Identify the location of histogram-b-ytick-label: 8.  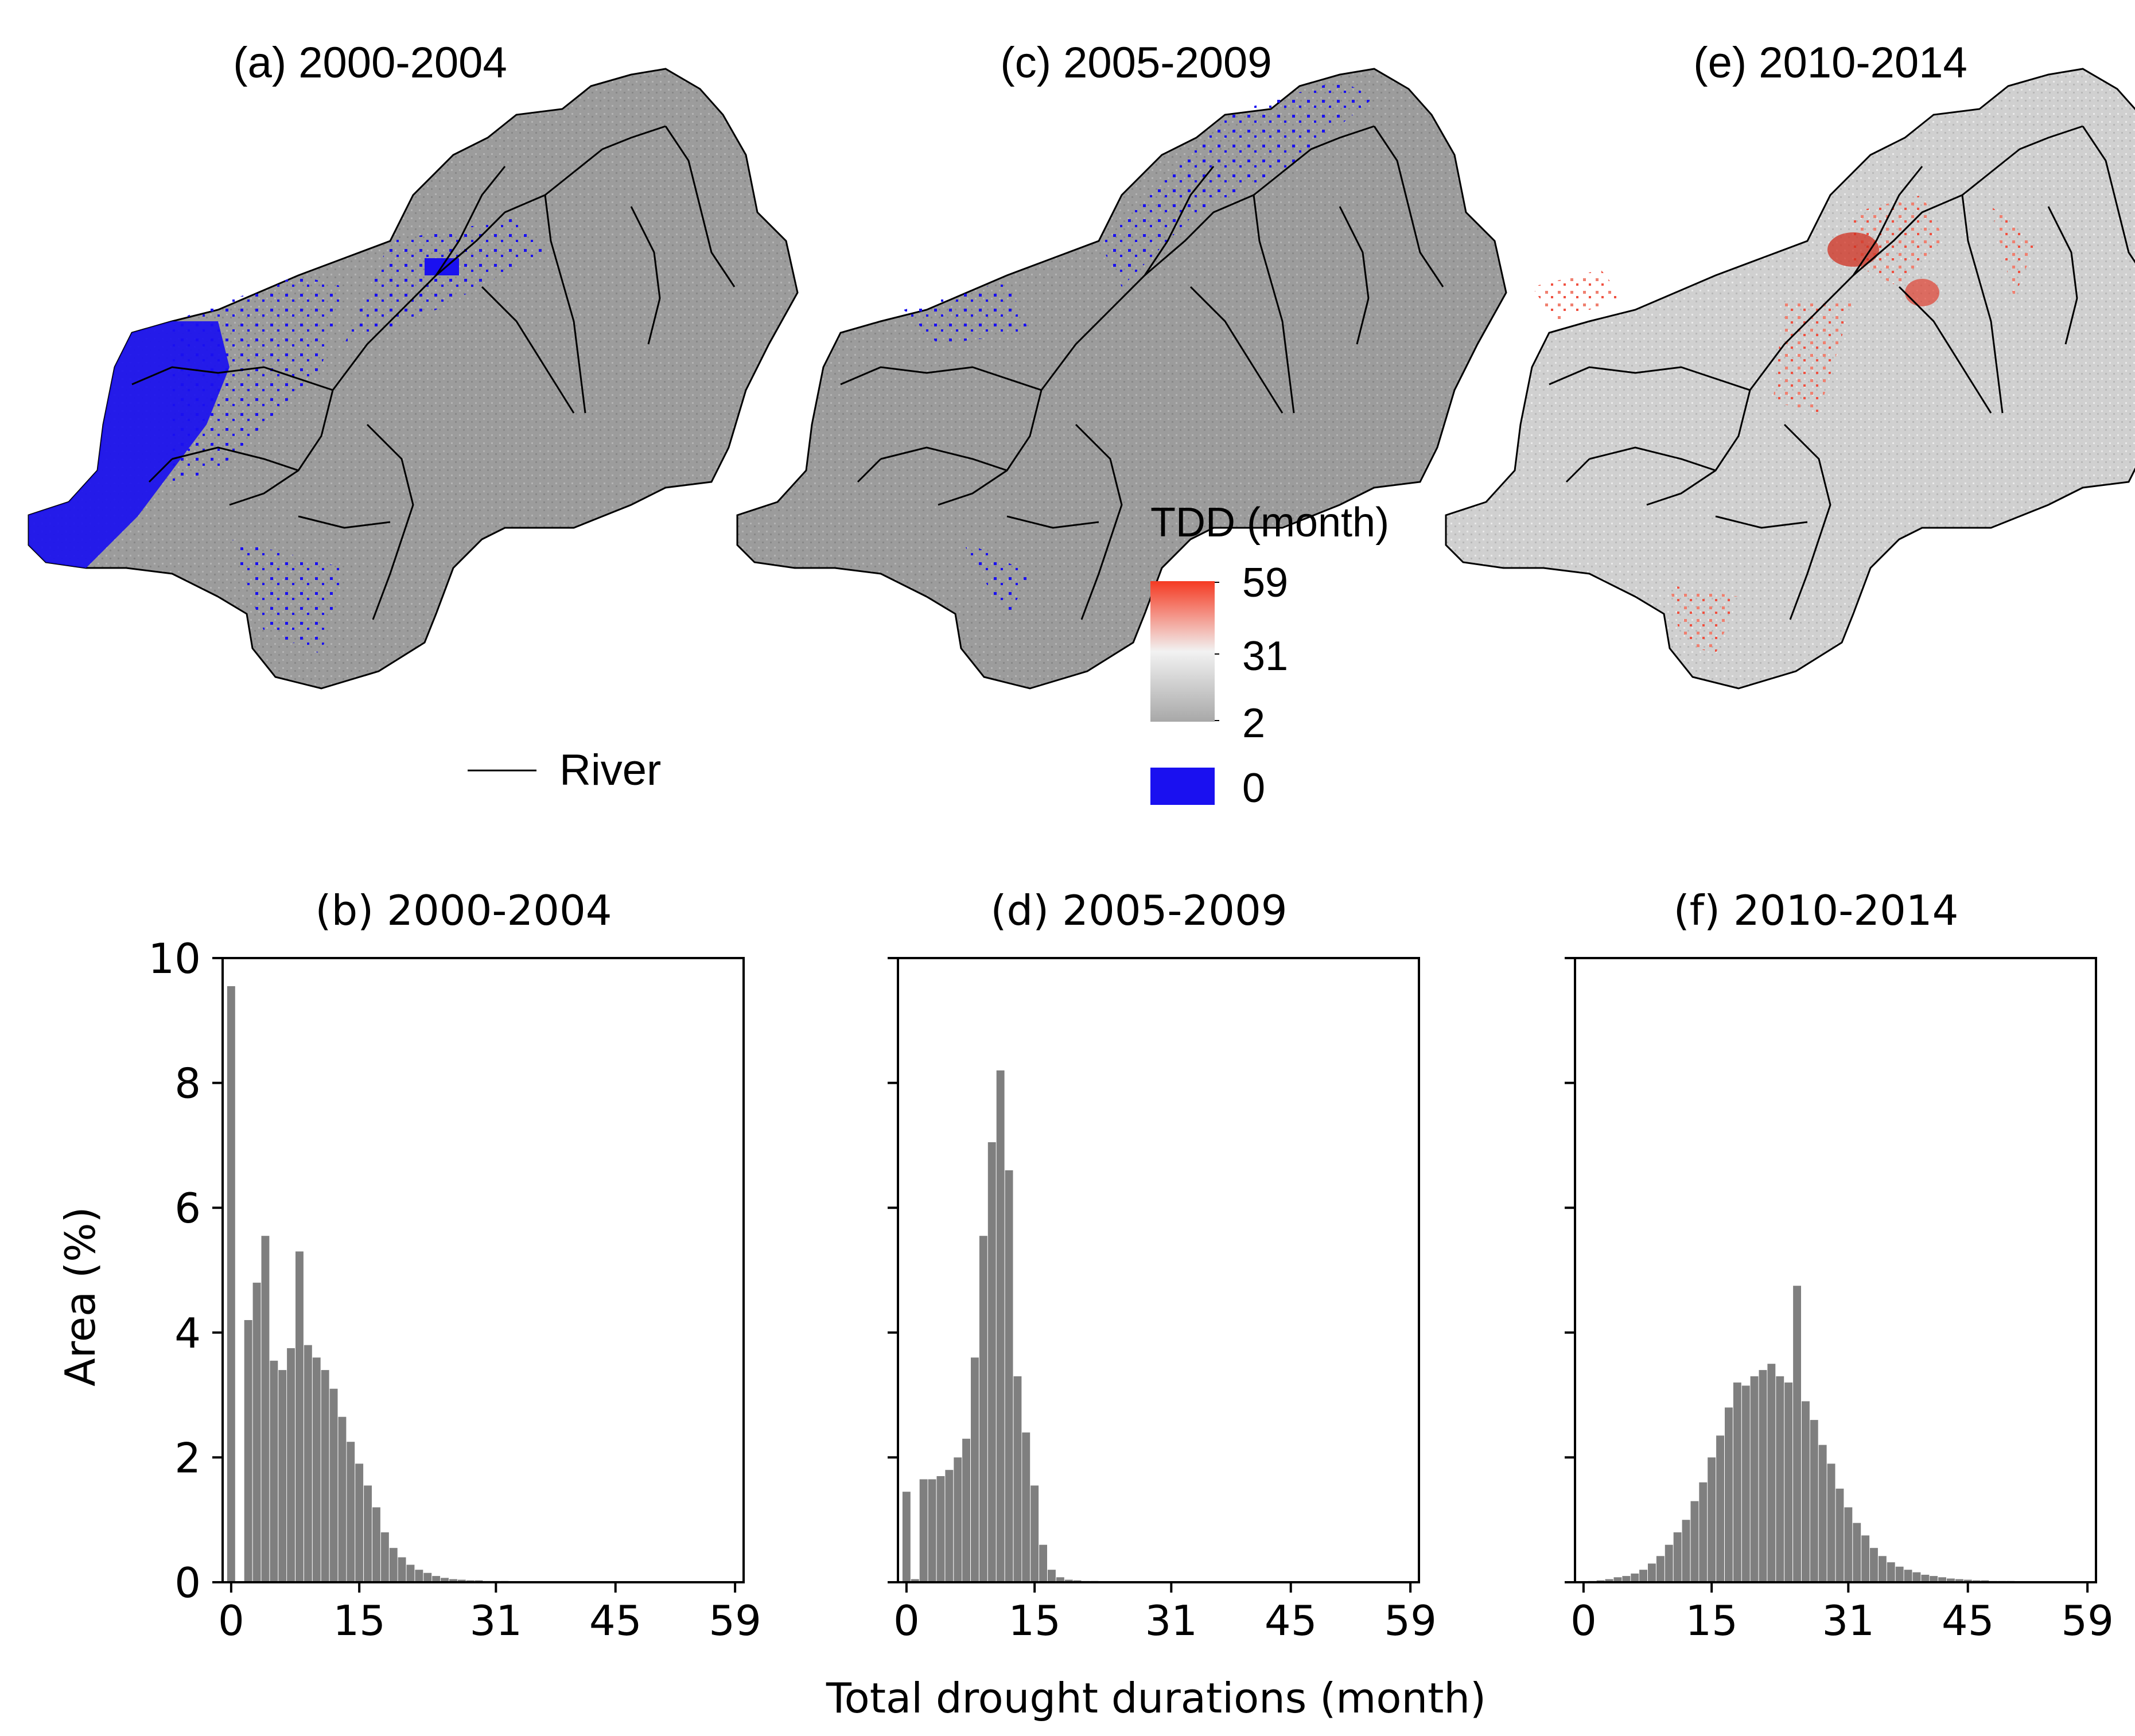
(187, 1084).